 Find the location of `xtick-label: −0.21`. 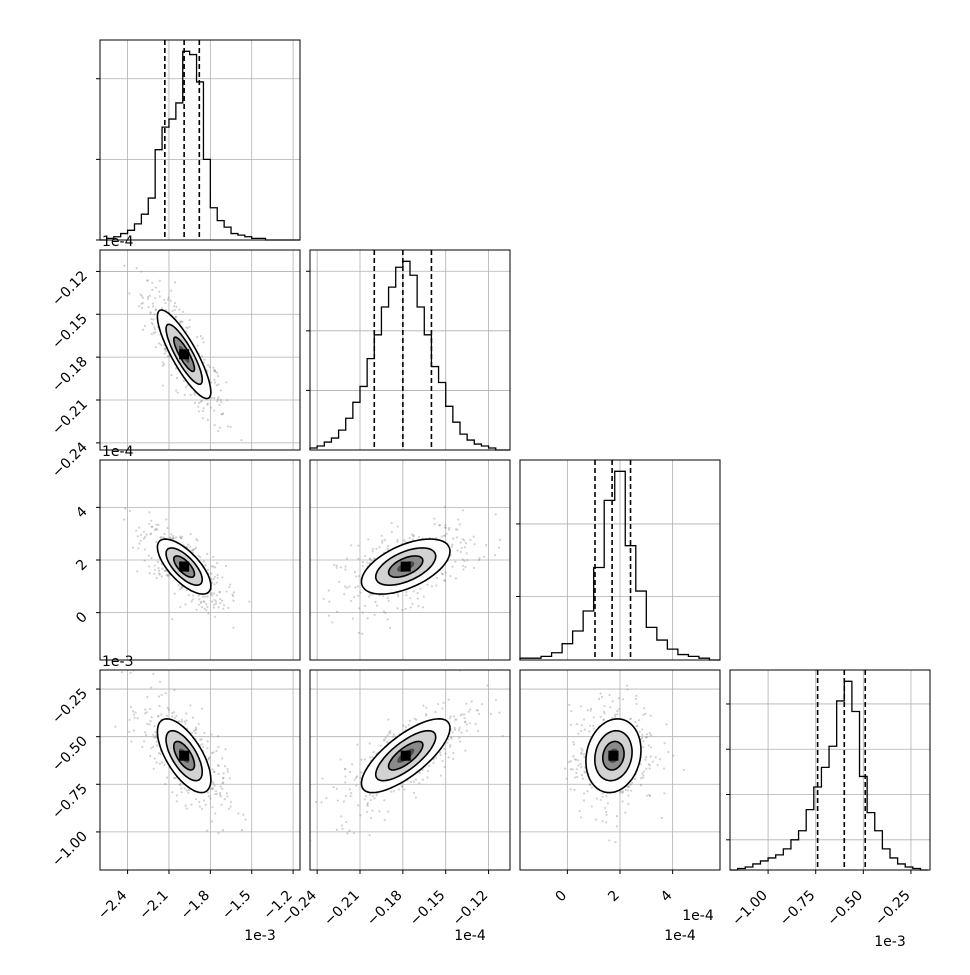

xtick-label: −0.21 is located at coordinates (342, 909).